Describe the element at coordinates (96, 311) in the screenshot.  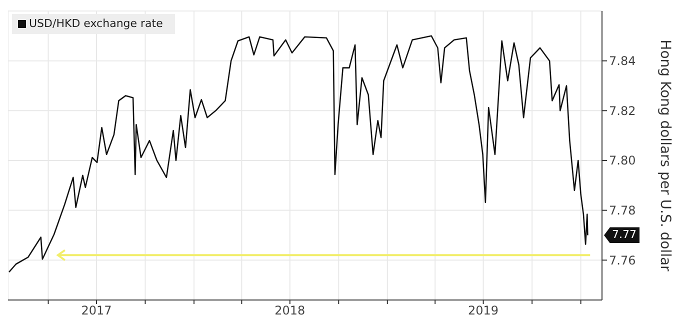
I see `x-tick-label: 2017` at that location.